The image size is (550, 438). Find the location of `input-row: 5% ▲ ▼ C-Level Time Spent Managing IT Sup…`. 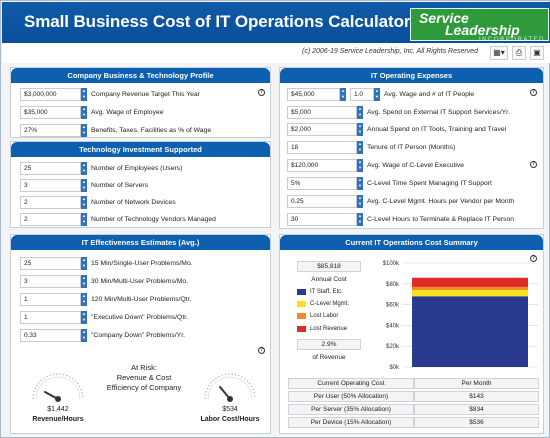

input-row: 5% ▲ ▼ C-Level Time Spent Managing IT Sup… is located at coordinates (389, 183).